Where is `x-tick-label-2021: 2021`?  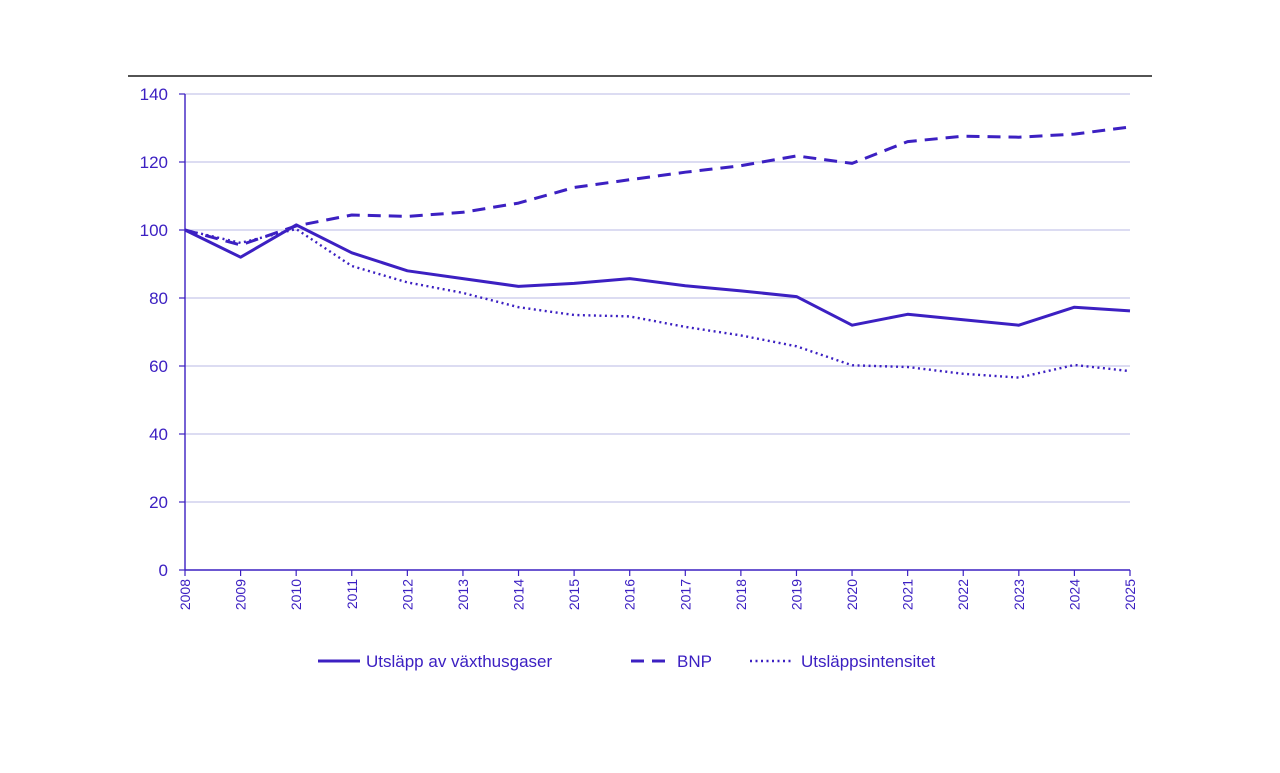
x-tick-label-2021: 2021 is located at coordinates (908, 594).